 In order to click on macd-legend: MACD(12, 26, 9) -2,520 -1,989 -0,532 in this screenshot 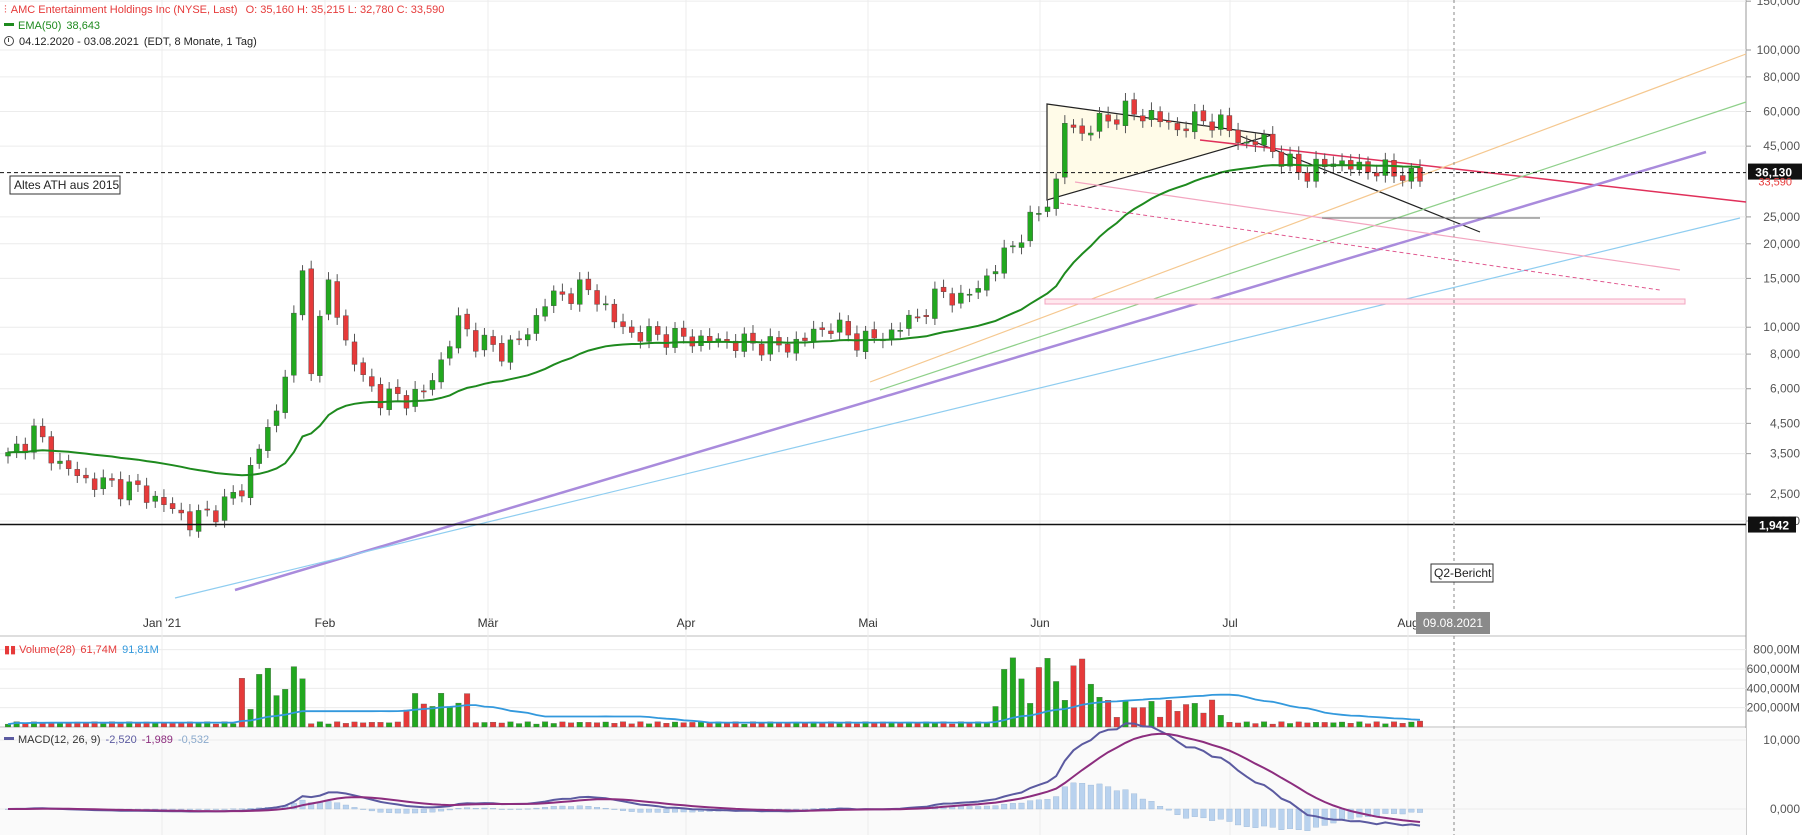, I will do `click(106, 740)`.